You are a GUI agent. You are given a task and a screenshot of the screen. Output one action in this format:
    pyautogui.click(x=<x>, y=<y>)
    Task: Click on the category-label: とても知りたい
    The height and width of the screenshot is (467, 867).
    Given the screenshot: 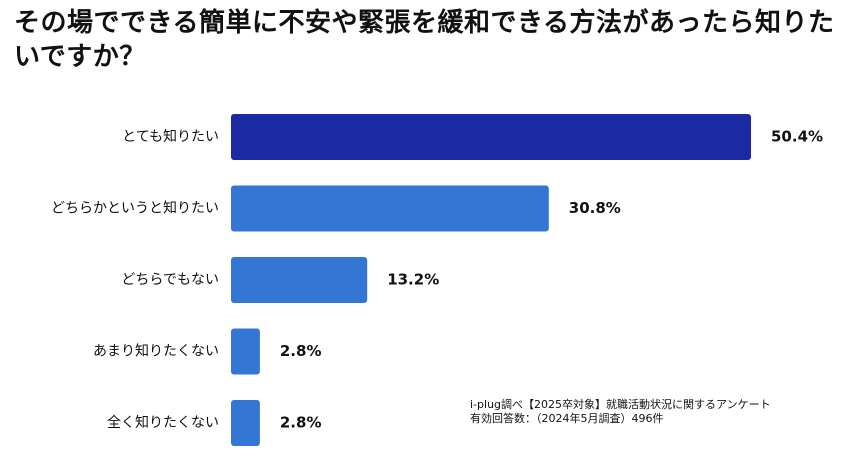 What is the action you would take?
    pyautogui.click(x=170, y=136)
    